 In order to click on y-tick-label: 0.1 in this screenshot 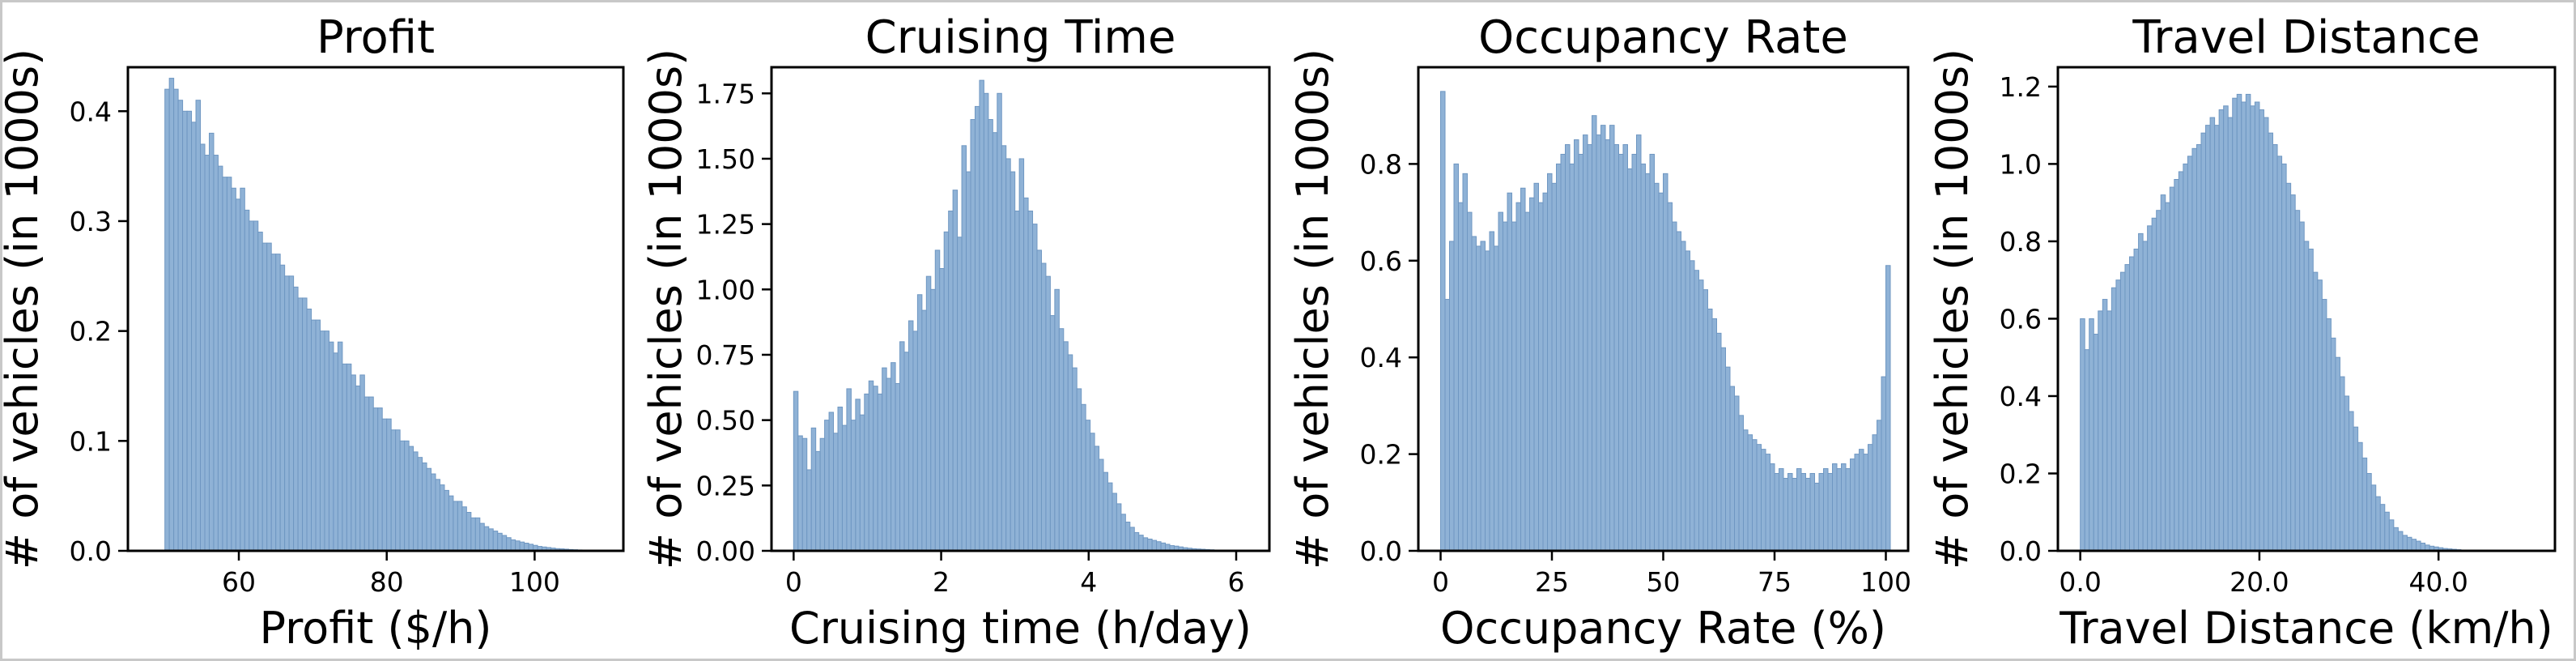, I will do `click(91, 441)`.